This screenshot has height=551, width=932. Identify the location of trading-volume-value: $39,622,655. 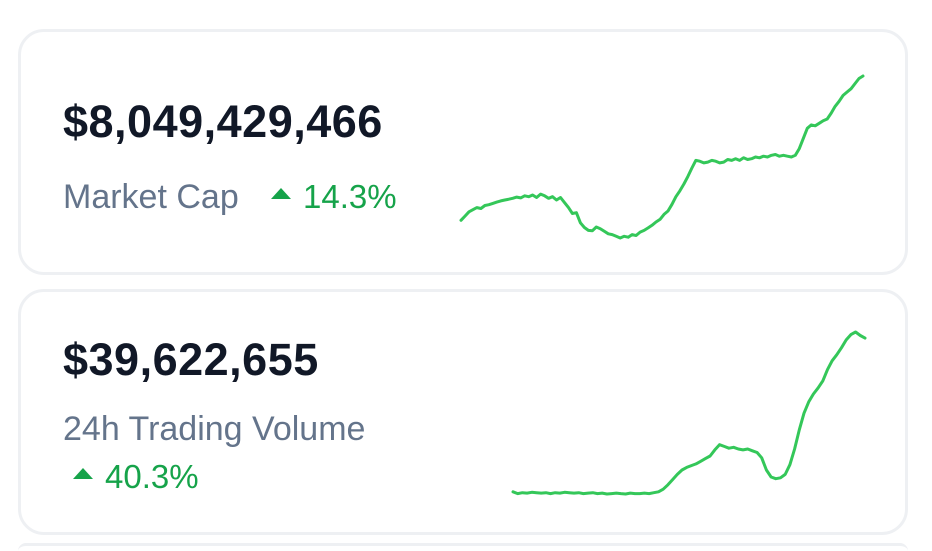
(191, 359).